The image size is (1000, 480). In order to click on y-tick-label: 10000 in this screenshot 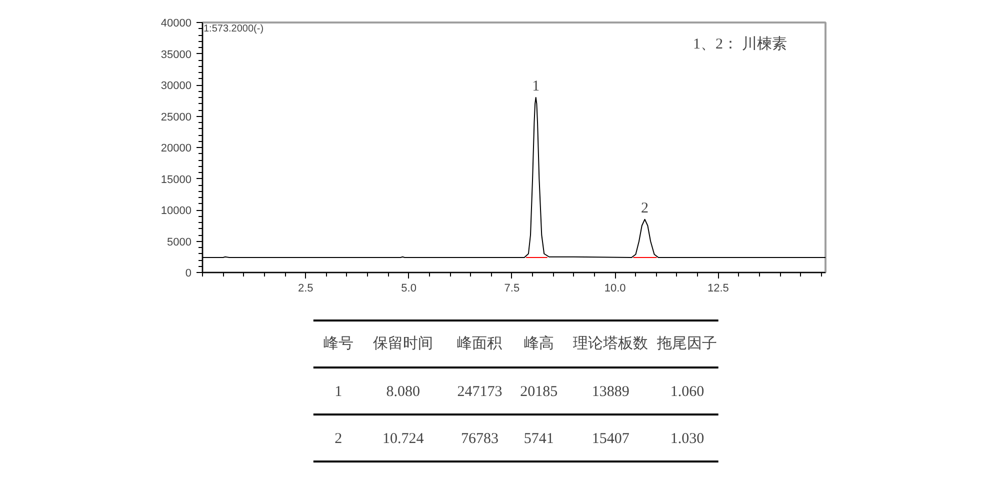, I will do `click(176, 211)`.